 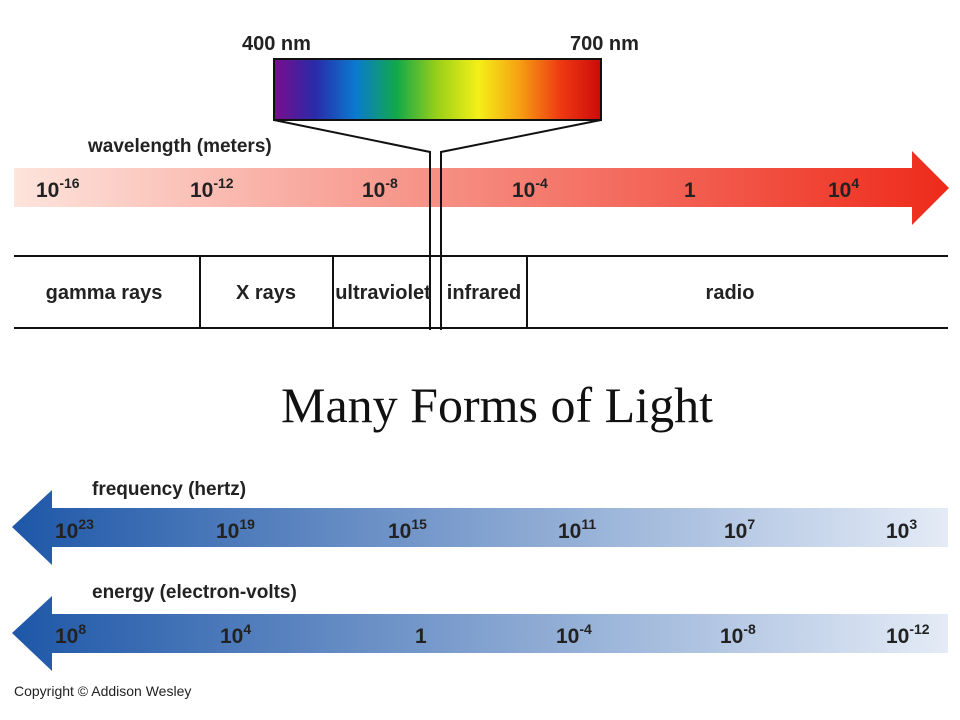 What do you see at coordinates (276, 44) in the screenshot?
I see `spectrum-label-400nm: 400 nm` at bounding box center [276, 44].